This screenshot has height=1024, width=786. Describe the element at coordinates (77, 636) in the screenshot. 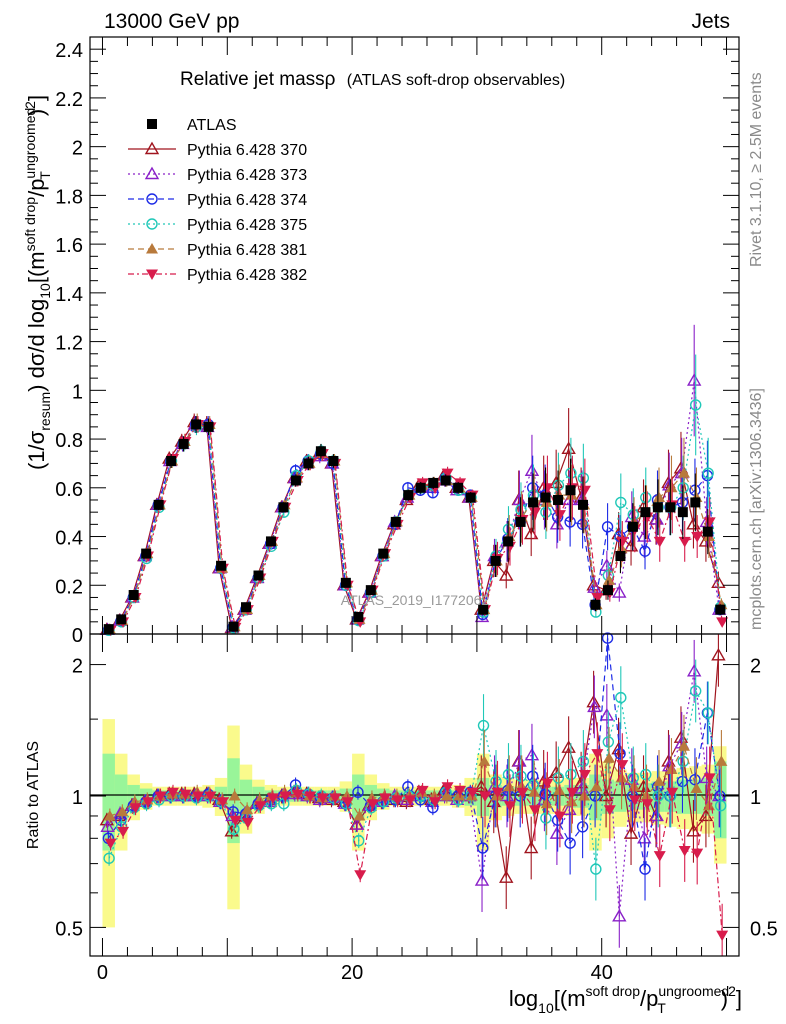

I see `y-tick-label: 0` at that location.